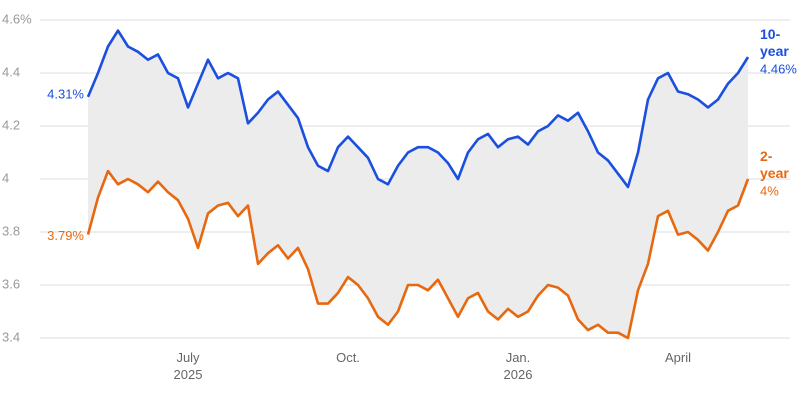 This screenshot has width=800, height=420. I want to click on legend-label: 10-year, so click(774, 42).